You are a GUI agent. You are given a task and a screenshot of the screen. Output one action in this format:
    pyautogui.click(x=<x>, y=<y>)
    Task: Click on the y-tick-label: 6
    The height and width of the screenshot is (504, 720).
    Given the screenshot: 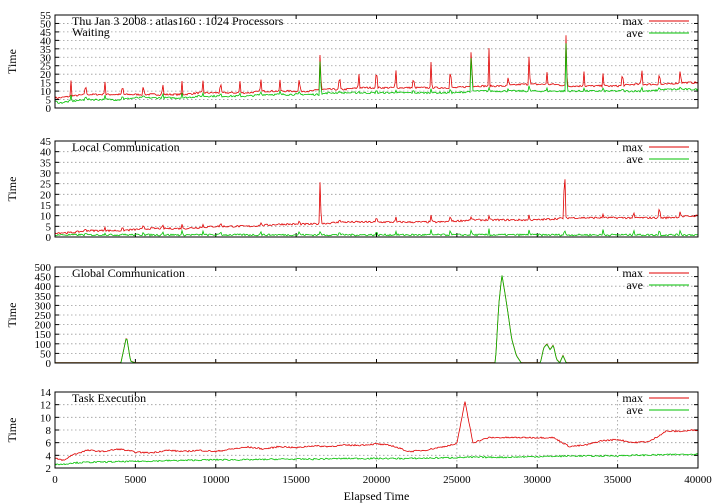 What is the action you would take?
    pyautogui.click(x=49, y=444)
    